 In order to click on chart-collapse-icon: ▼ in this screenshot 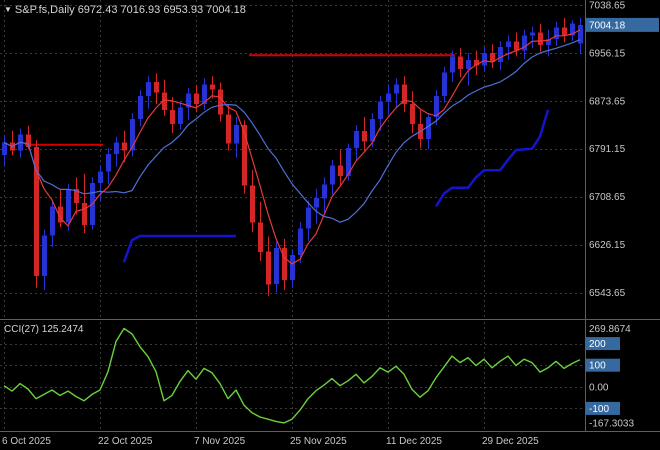, I will do `click(8, 9)`.